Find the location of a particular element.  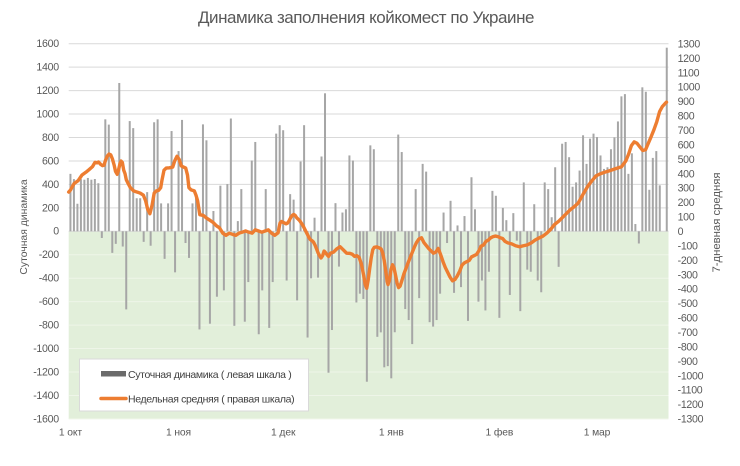

svg-text: -1600 is located at coordinates (46, 419).